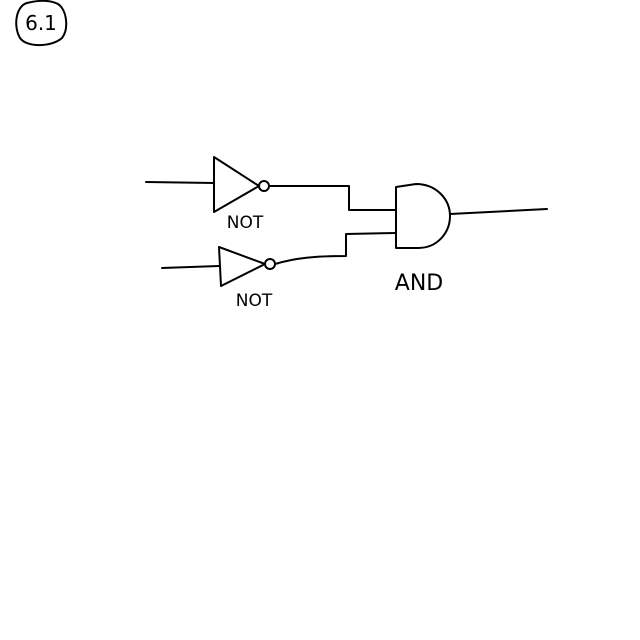  Describe the element at coordinates (180, 182) in the screenshot. I see `input-wire-top` at that location.